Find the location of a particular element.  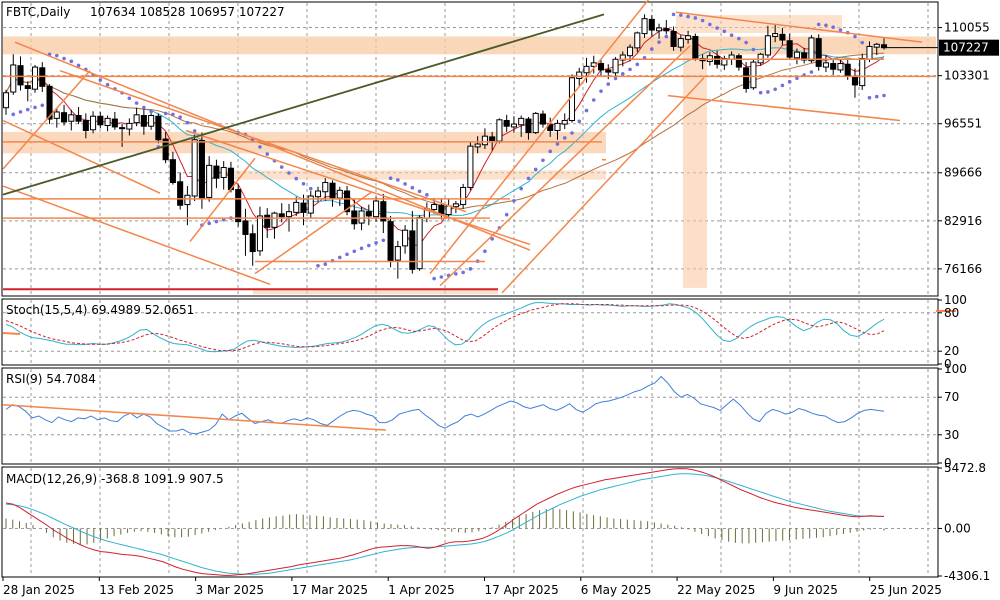

x-tick-label: 17 Apr 2025 is located at coordinates (522, 590).